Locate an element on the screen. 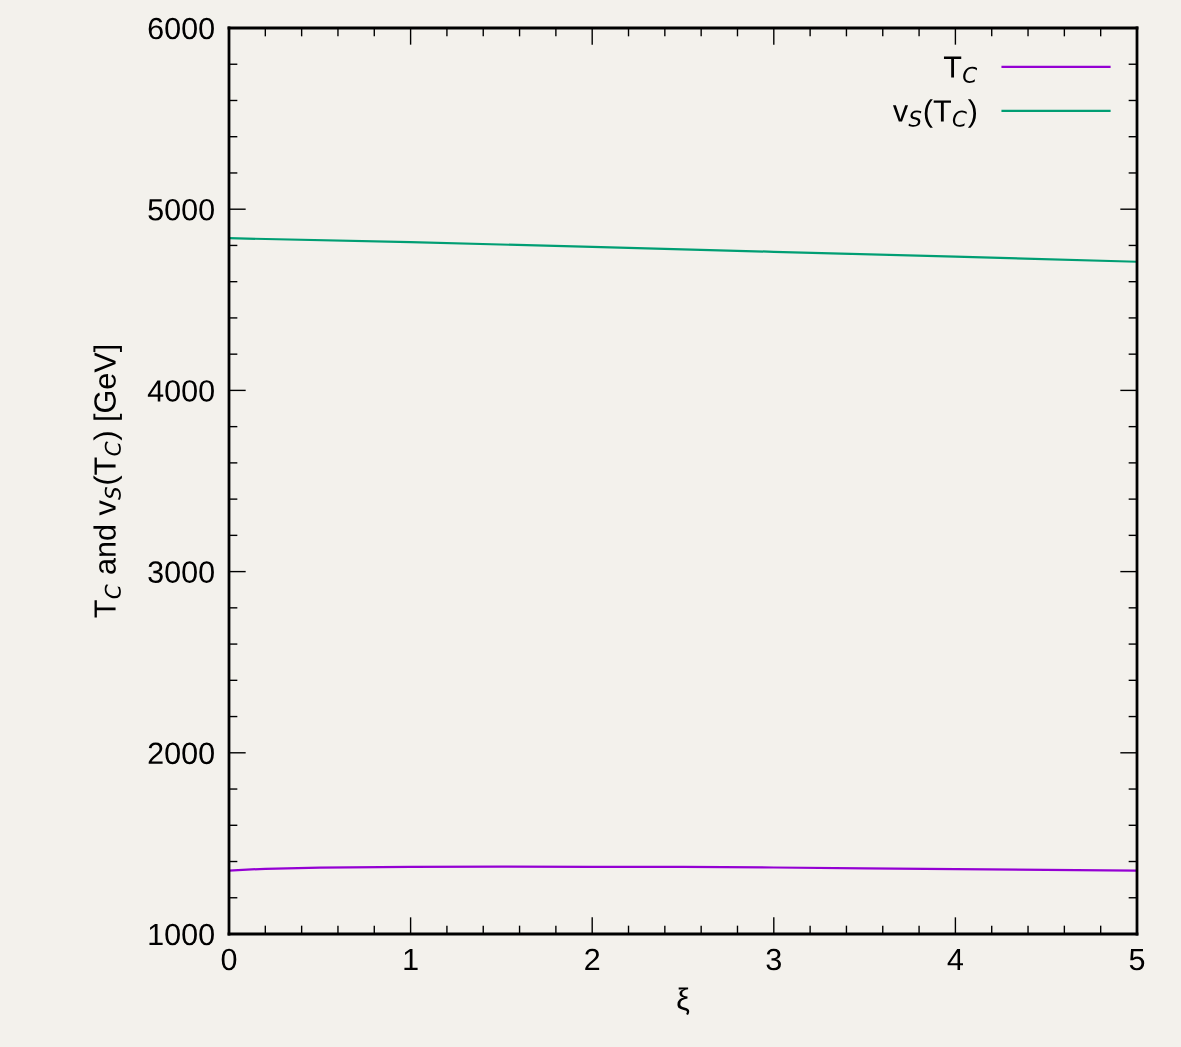 Image resolution: width=1181 pixels, height=1047 pixels. y-tick-label: 1000 is located at coordinates (181, 934).